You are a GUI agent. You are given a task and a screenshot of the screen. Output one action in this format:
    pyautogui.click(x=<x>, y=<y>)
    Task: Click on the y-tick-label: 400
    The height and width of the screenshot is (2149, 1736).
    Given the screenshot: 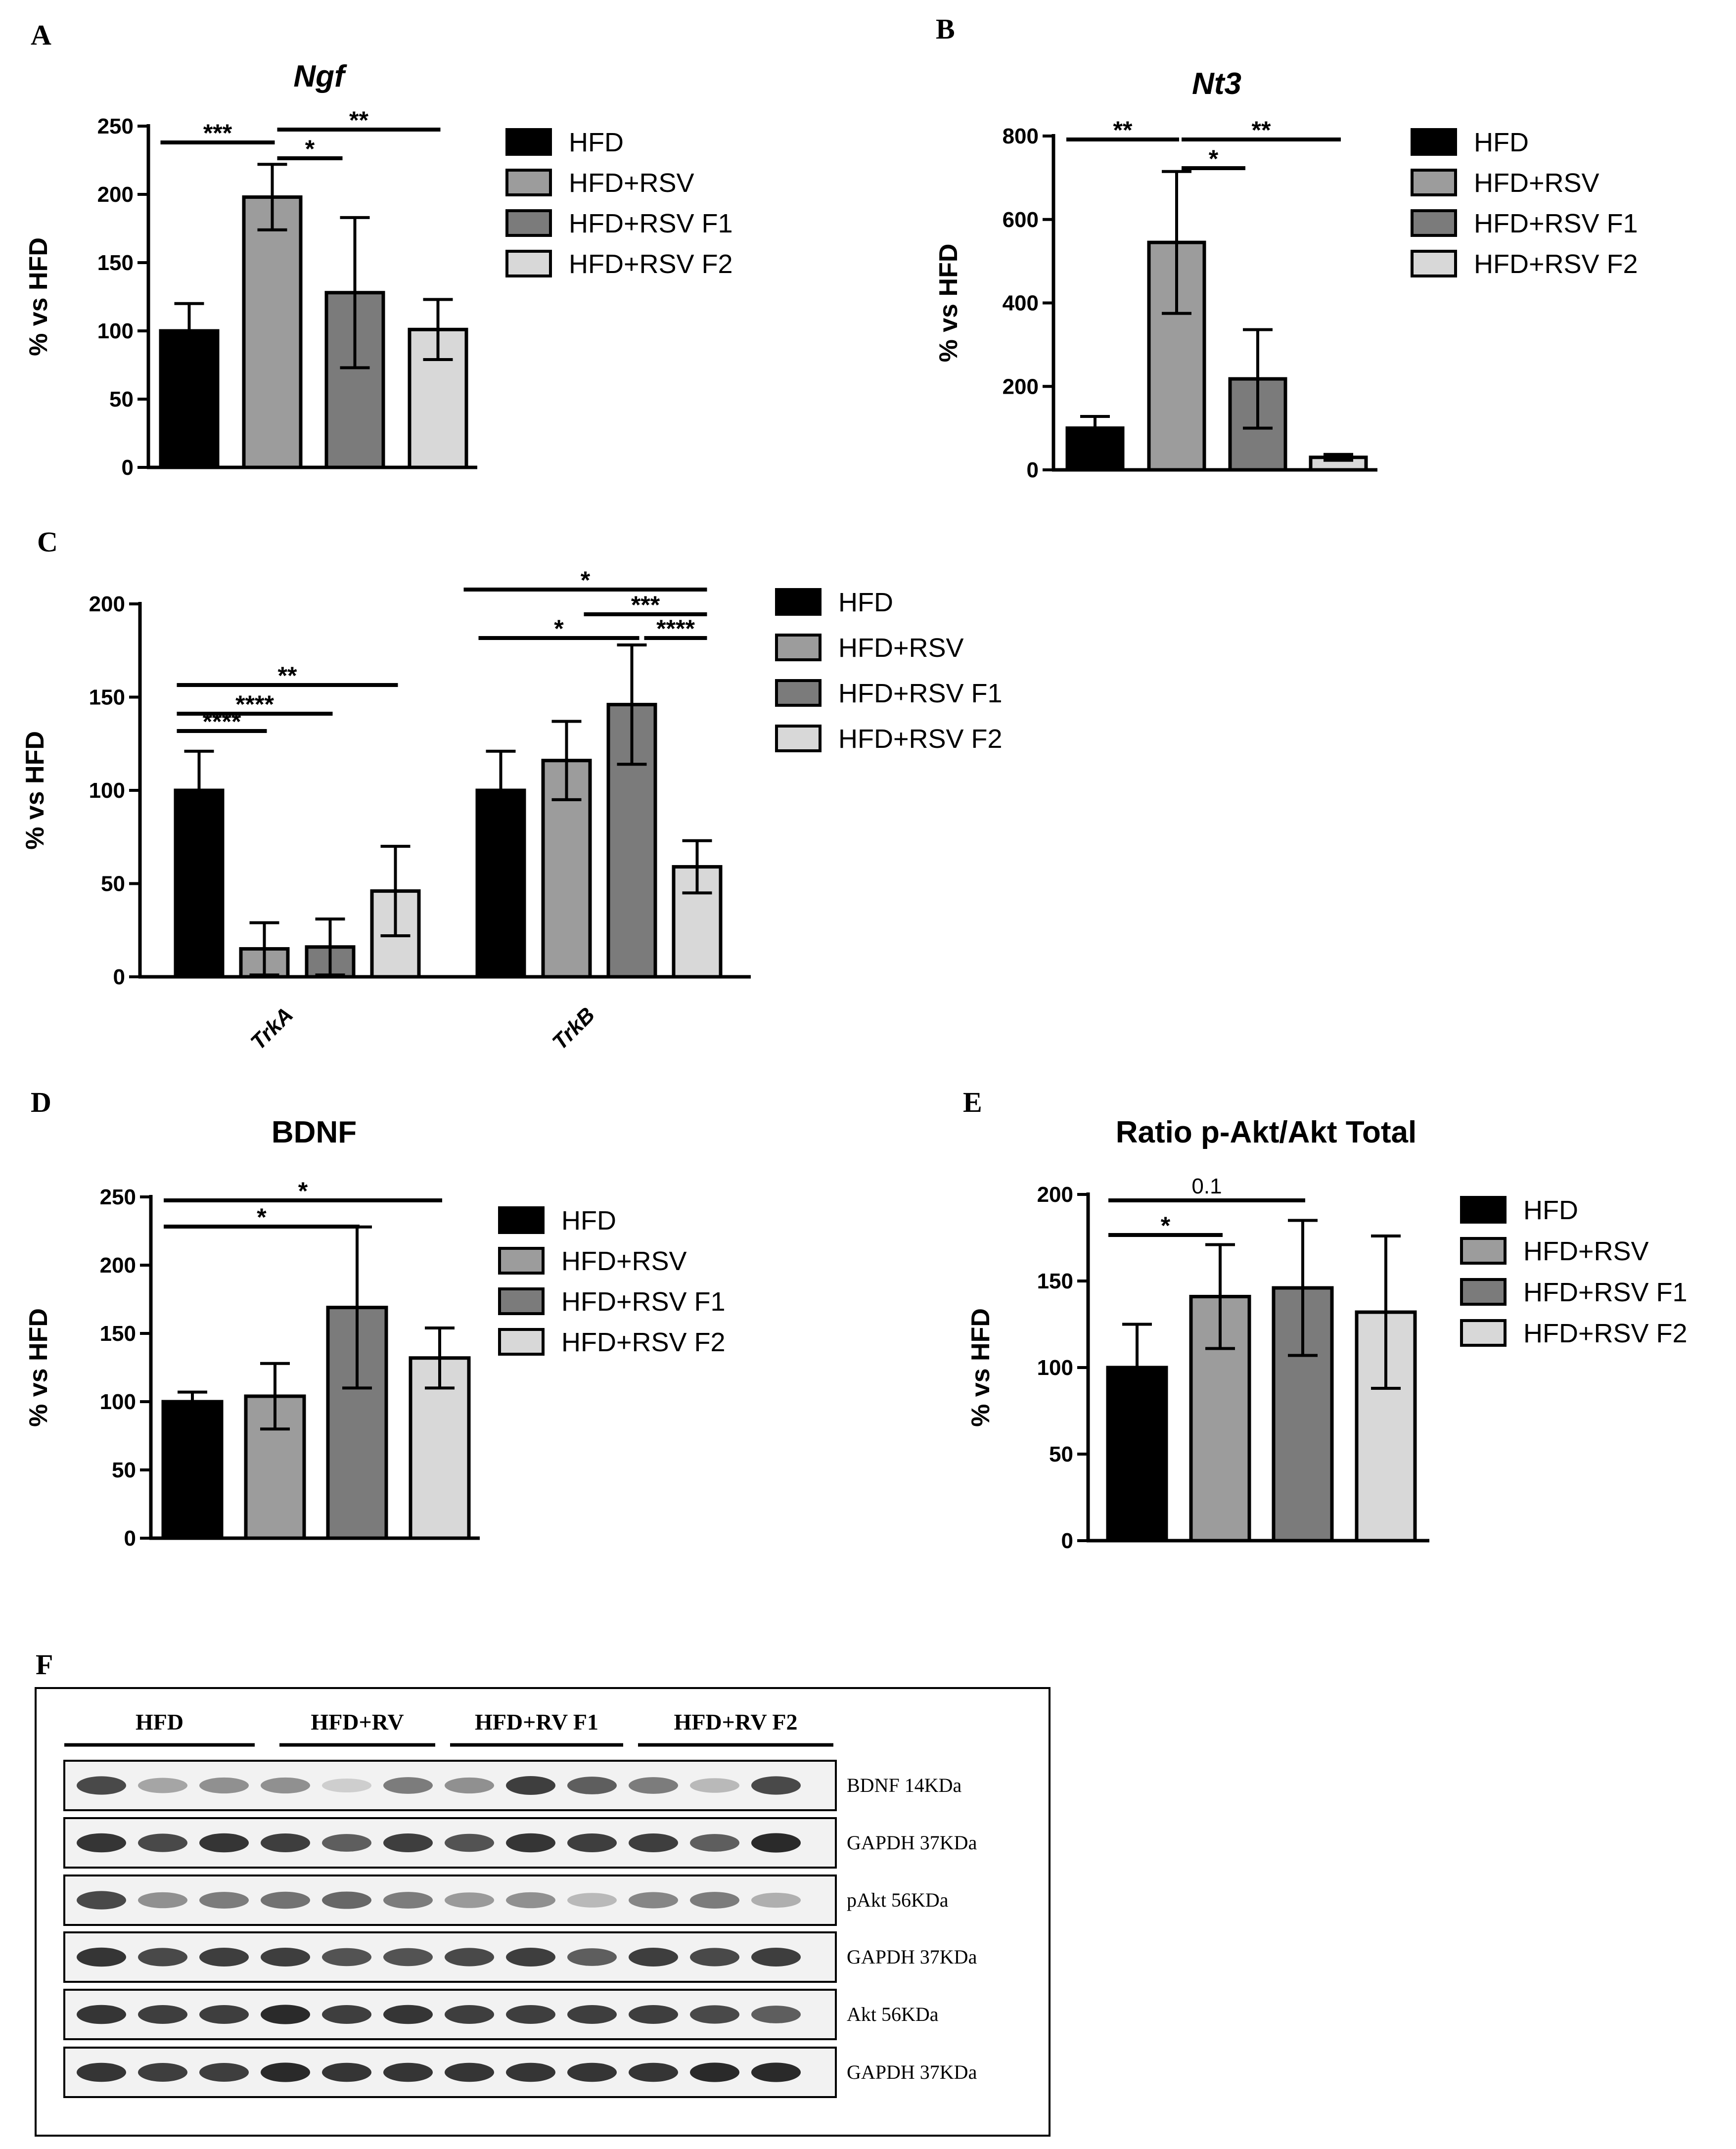 What is the action you would take?
    pyautogui.click(x=1021, y=303)
    